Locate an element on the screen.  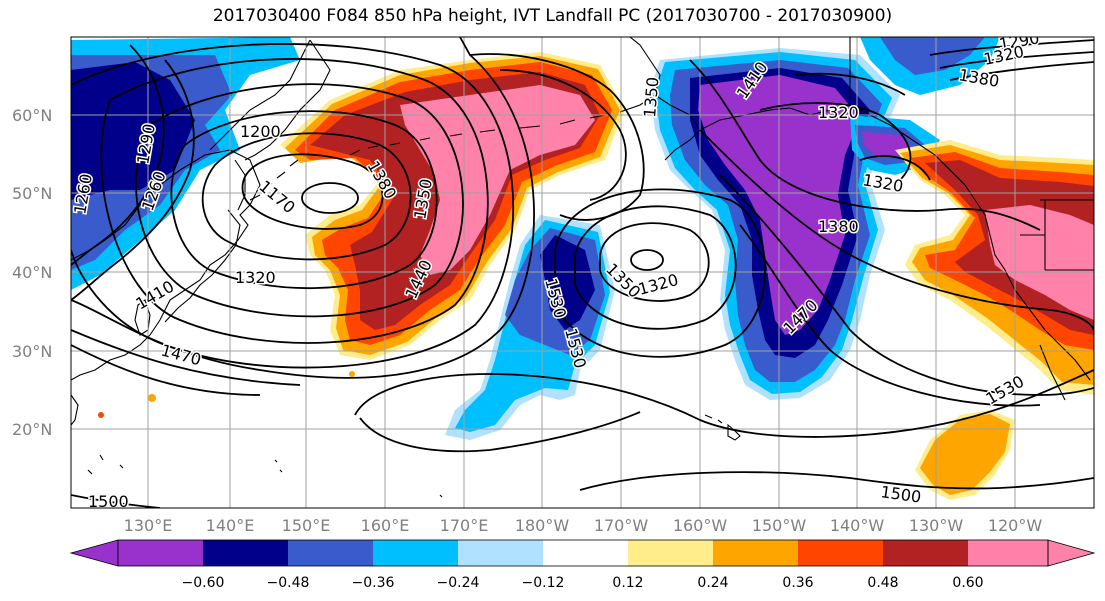
contour-label: 1380 is located at coordinates (838, 226).